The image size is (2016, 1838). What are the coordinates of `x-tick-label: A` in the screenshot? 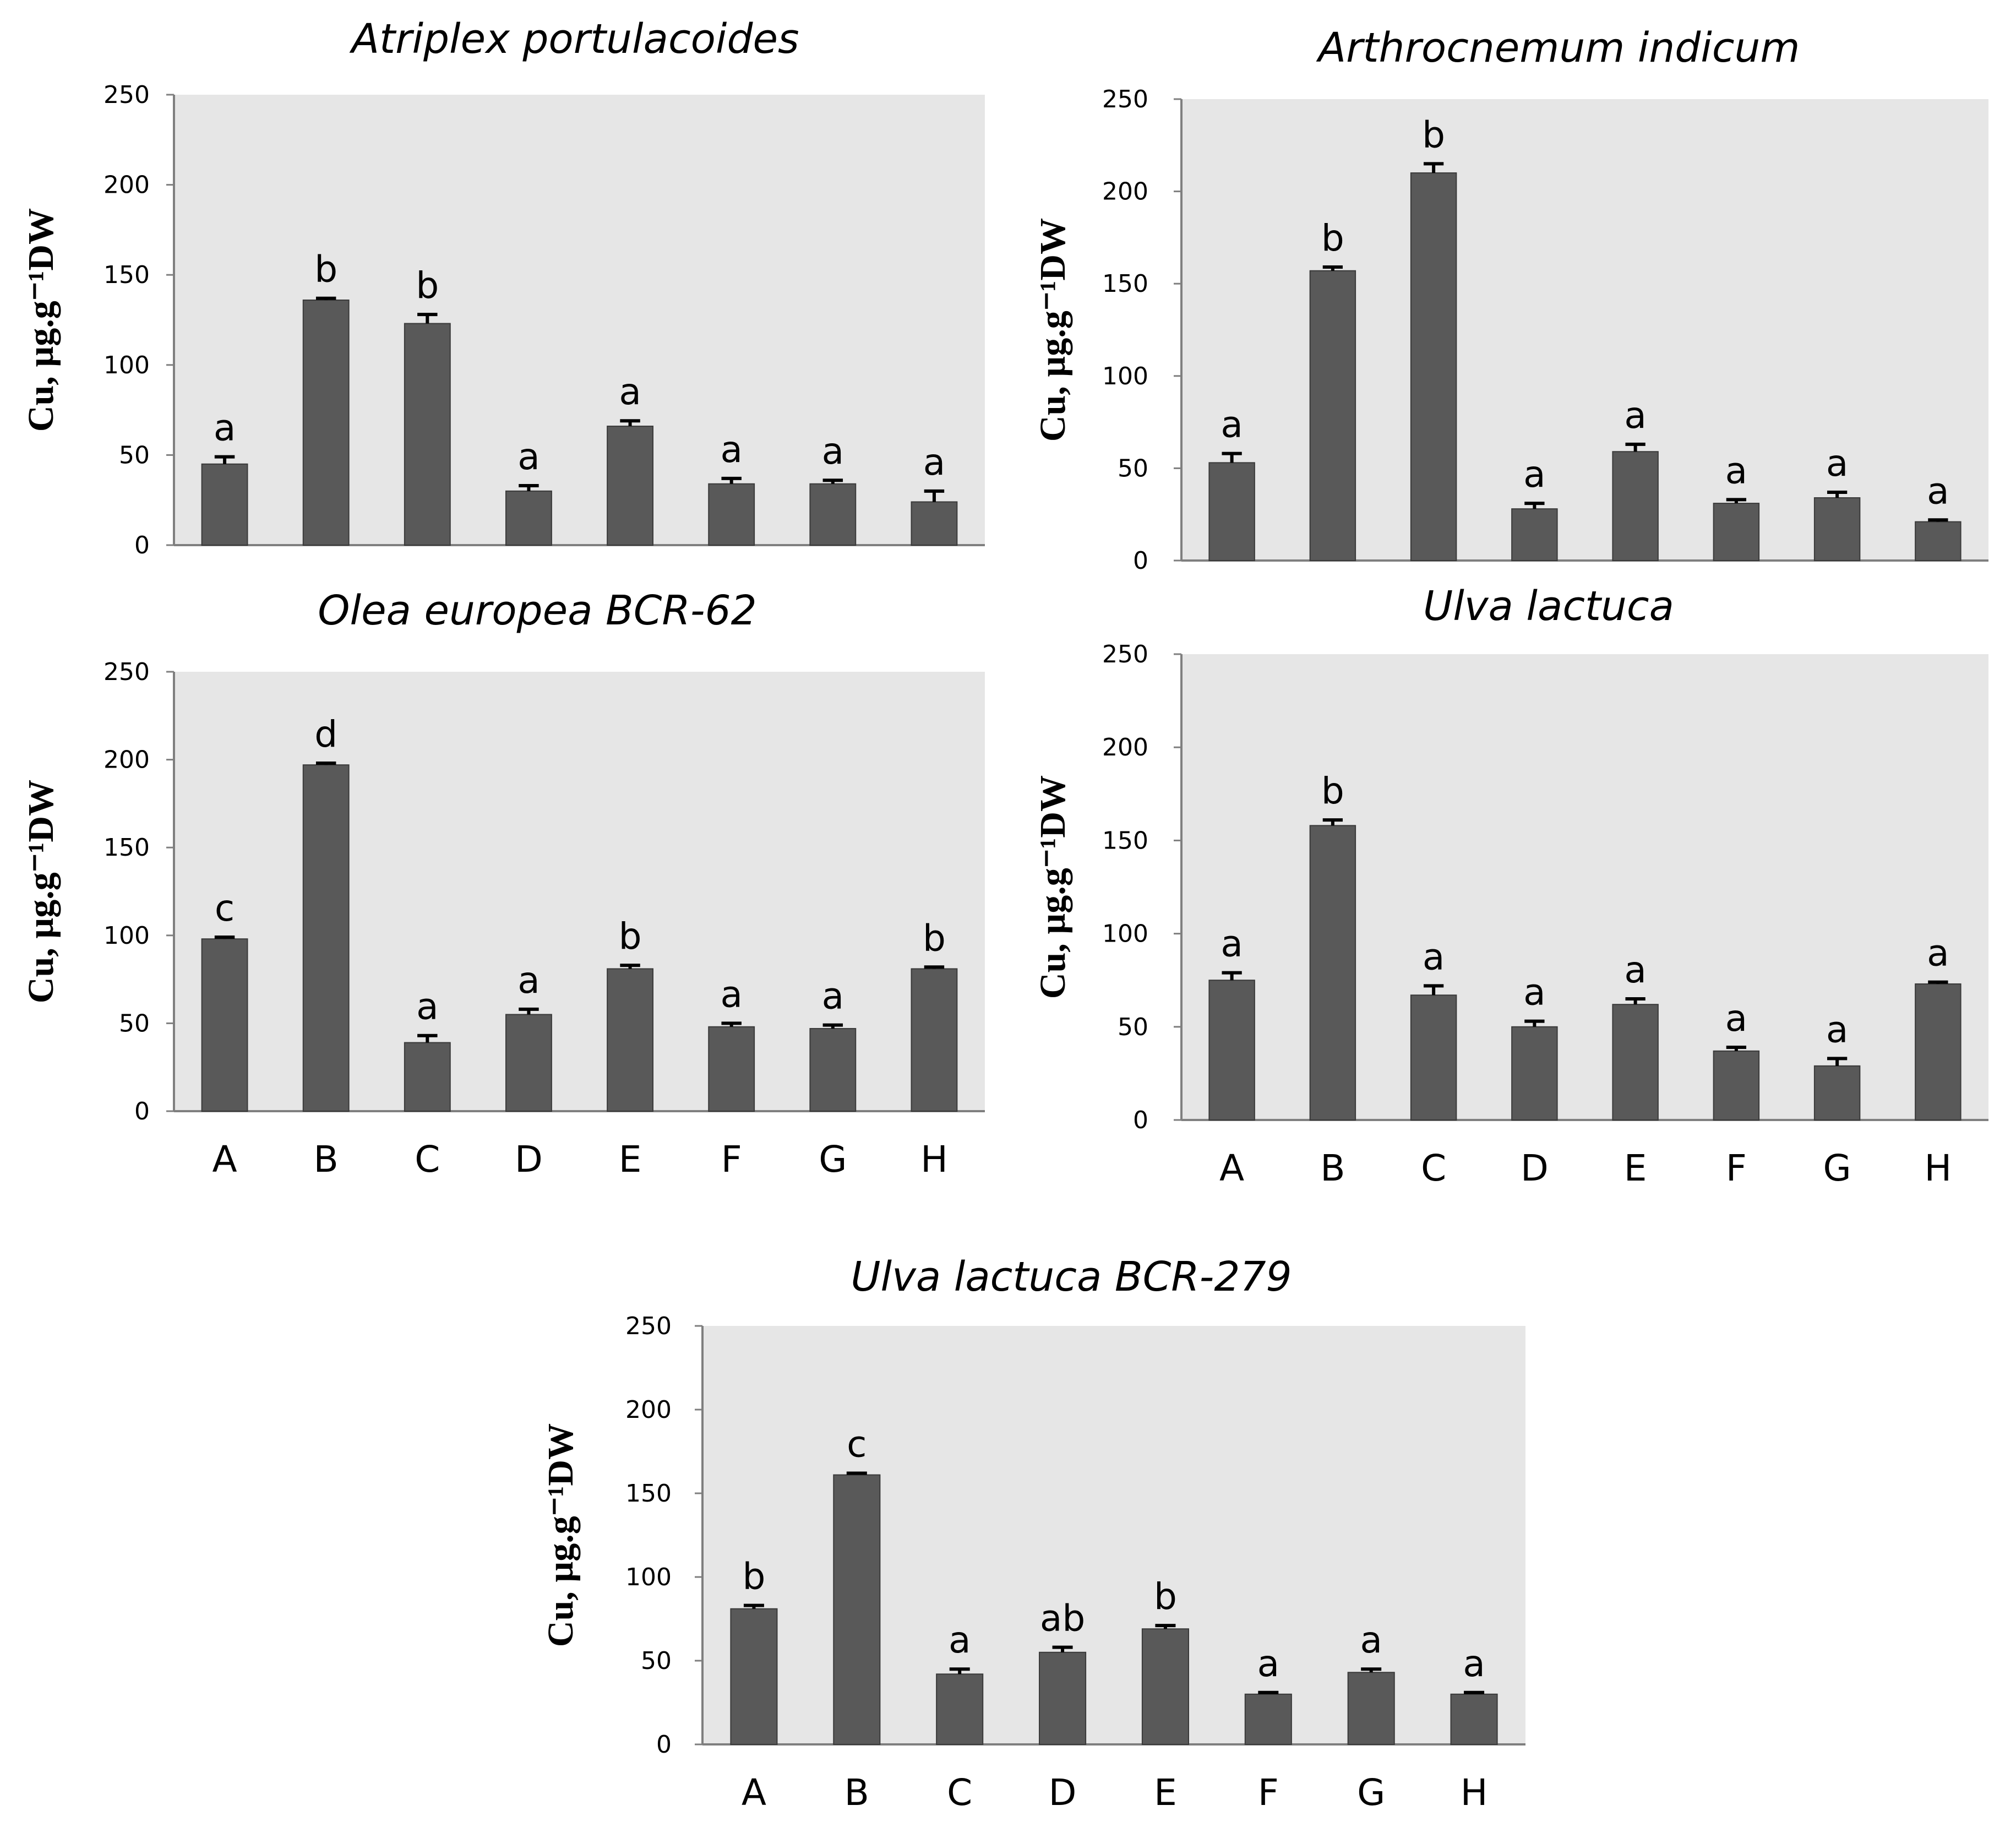 It's located at (1231, 1168).